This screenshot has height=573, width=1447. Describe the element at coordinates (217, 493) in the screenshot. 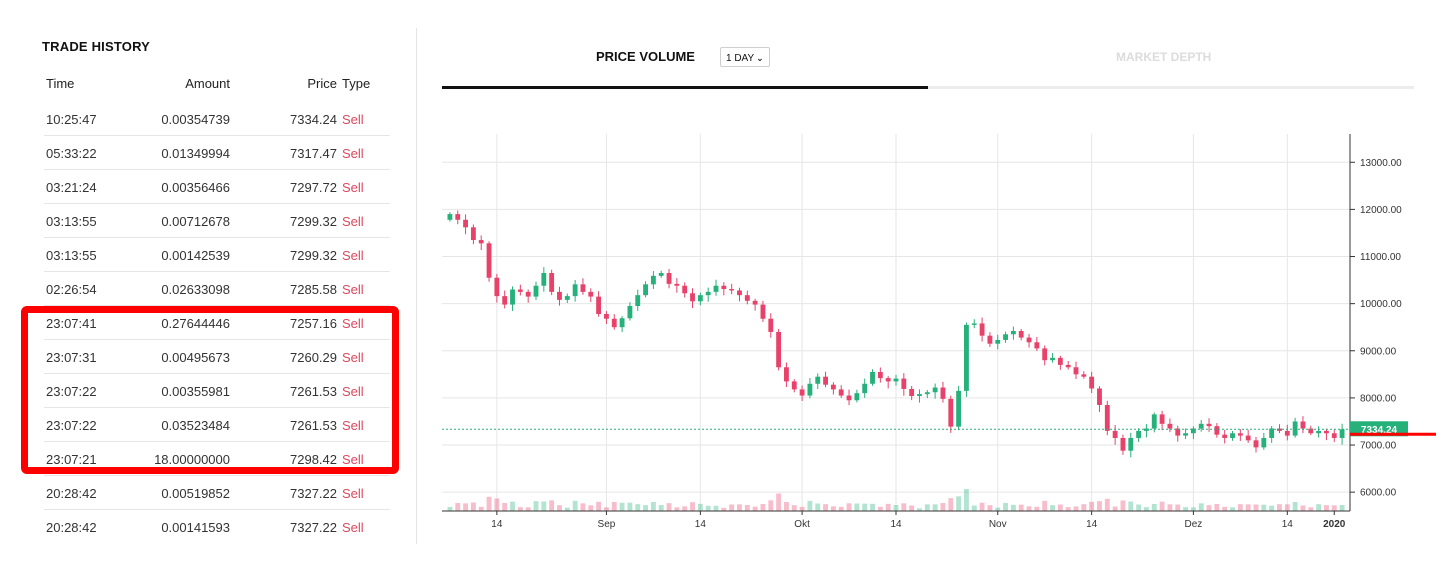

I see `trade-row: 20:28:42 0.00519852 7327.22 Sell` at that location.